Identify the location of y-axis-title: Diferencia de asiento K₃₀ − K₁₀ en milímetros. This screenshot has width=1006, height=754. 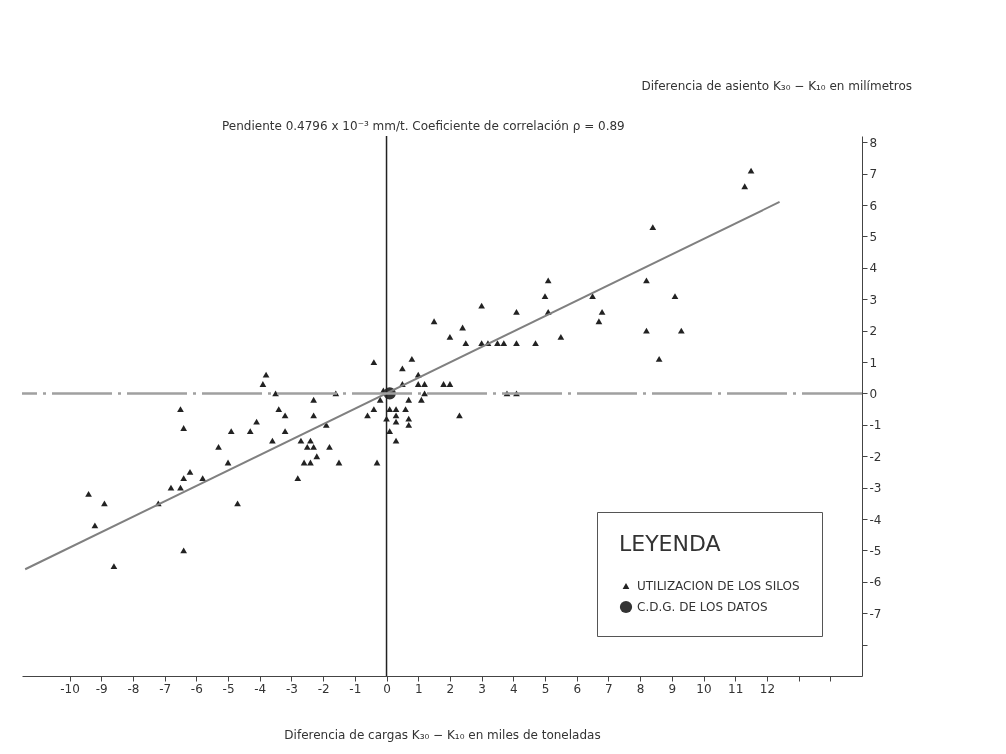
(776, 86).